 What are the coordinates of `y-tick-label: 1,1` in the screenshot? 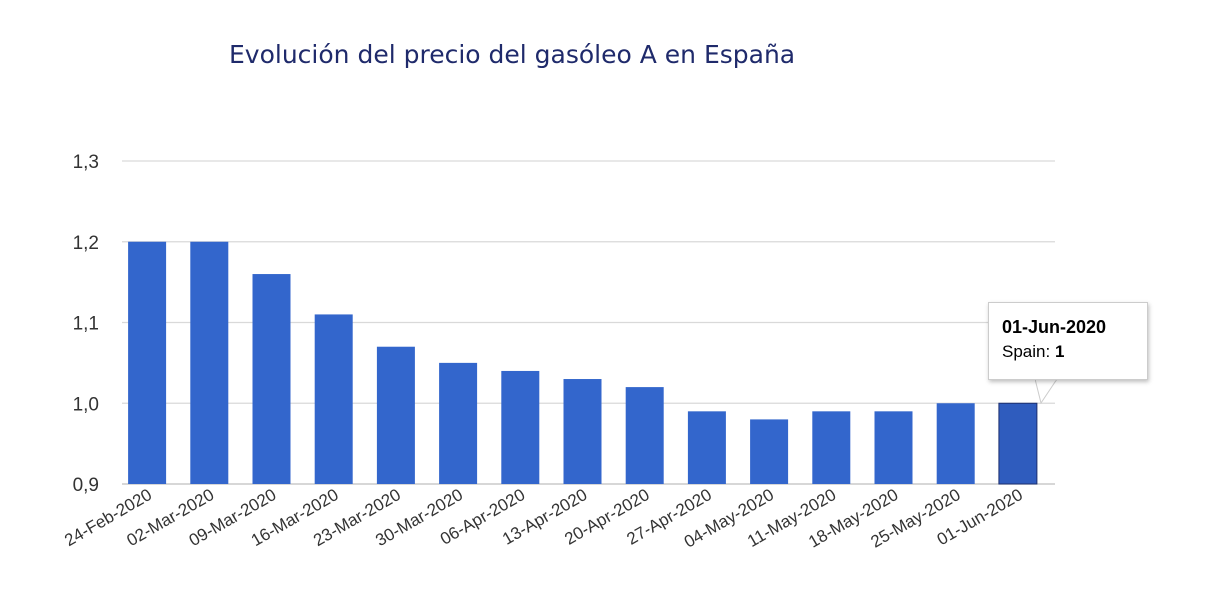 It's located at (86, 324).